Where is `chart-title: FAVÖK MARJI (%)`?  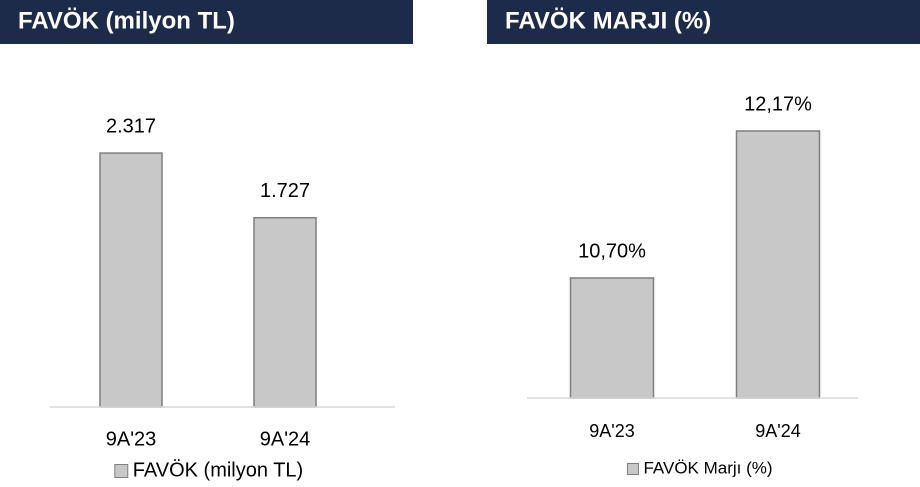 chart-title: FAVÖK MARJI (%) is located at coordinates (608, 20).